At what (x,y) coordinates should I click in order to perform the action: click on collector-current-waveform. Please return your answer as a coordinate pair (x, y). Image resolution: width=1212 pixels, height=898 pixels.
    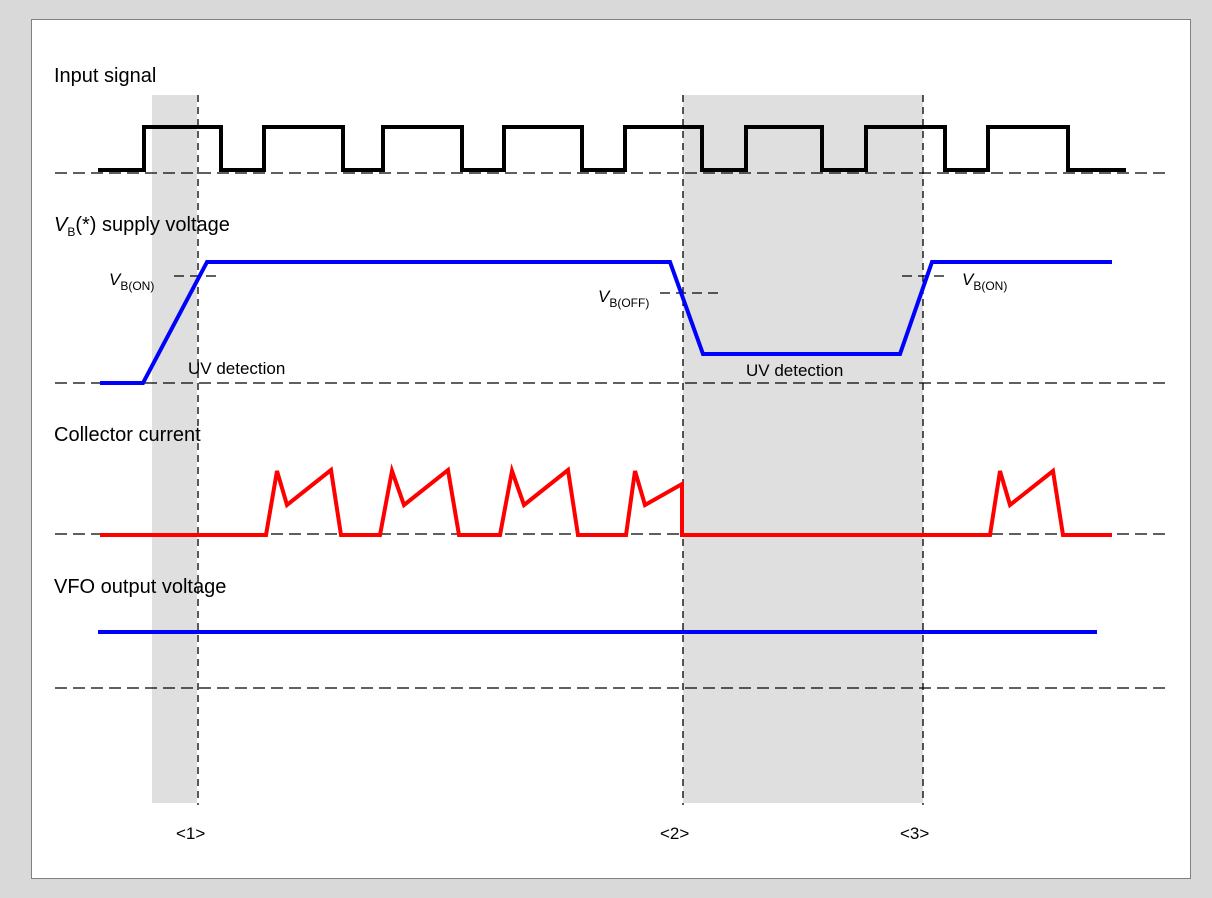
    Looking at the image, I should click on (606, 500).